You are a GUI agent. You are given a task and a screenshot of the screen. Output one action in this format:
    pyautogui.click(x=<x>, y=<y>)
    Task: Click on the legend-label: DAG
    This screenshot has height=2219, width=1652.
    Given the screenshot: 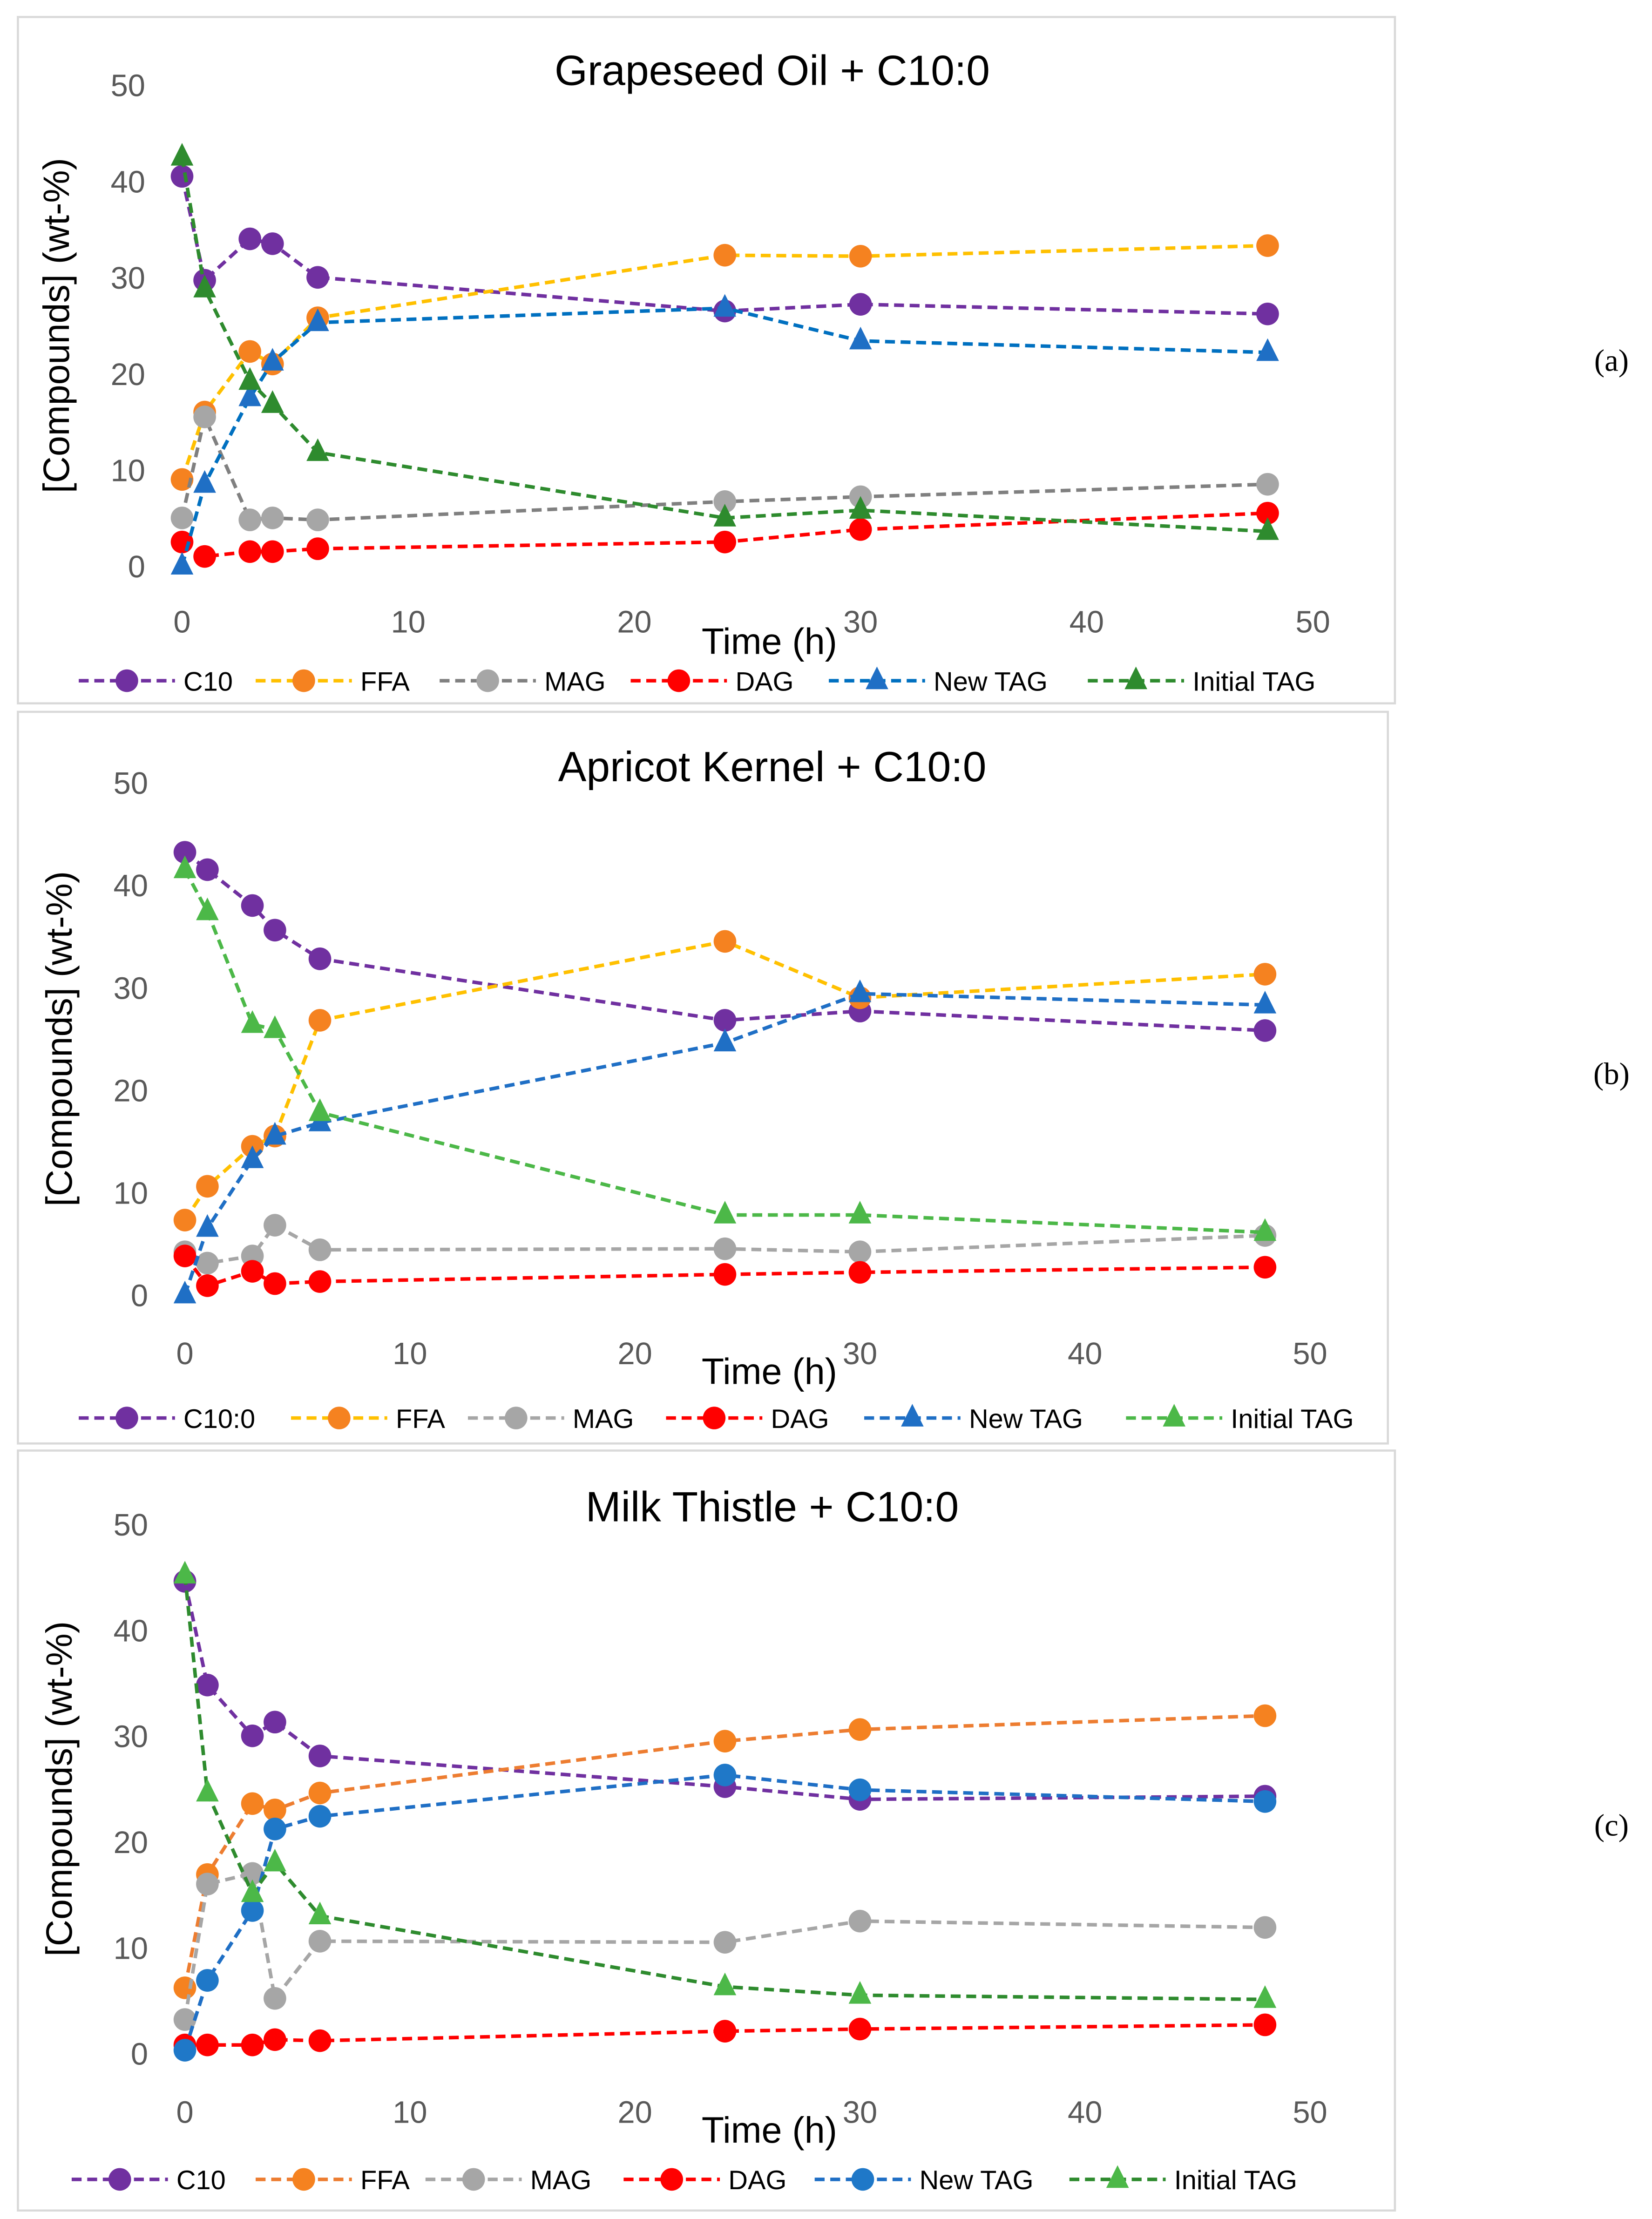 What is the action you would take?
    pyautogui.click(x=757, y=2180)
    